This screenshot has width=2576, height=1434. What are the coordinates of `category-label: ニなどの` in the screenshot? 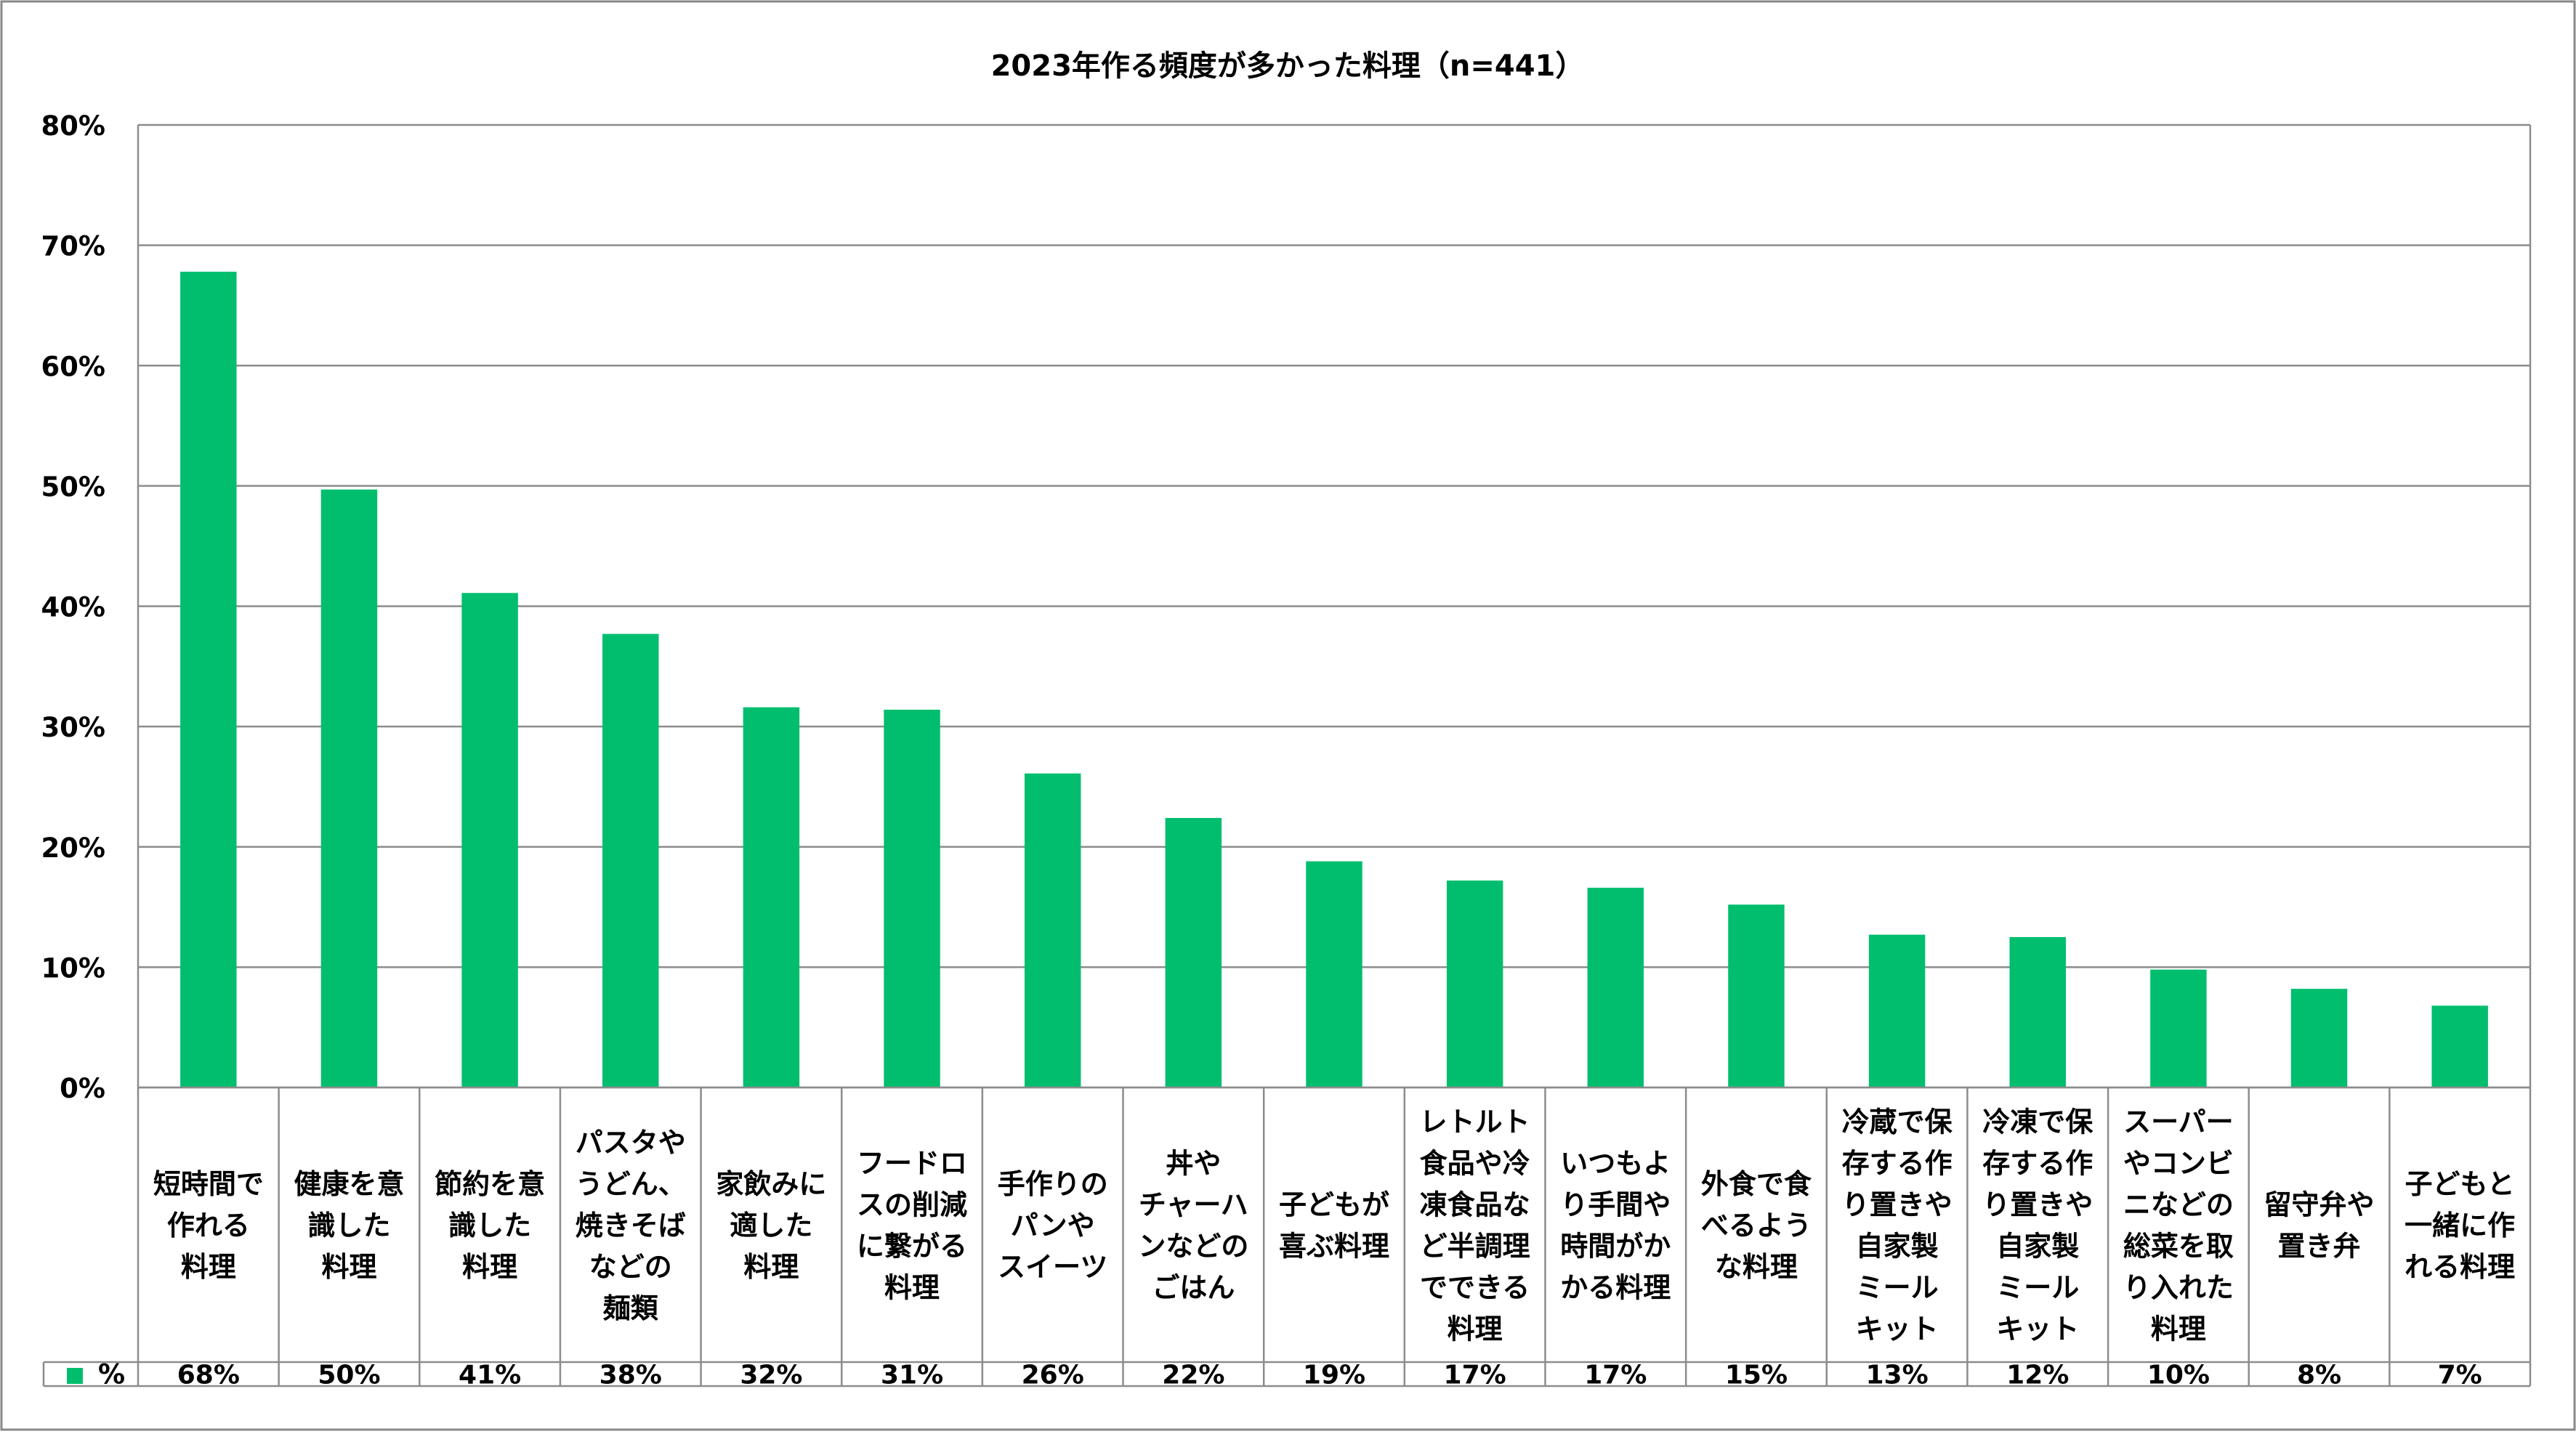 It's located at (2179, 1205).